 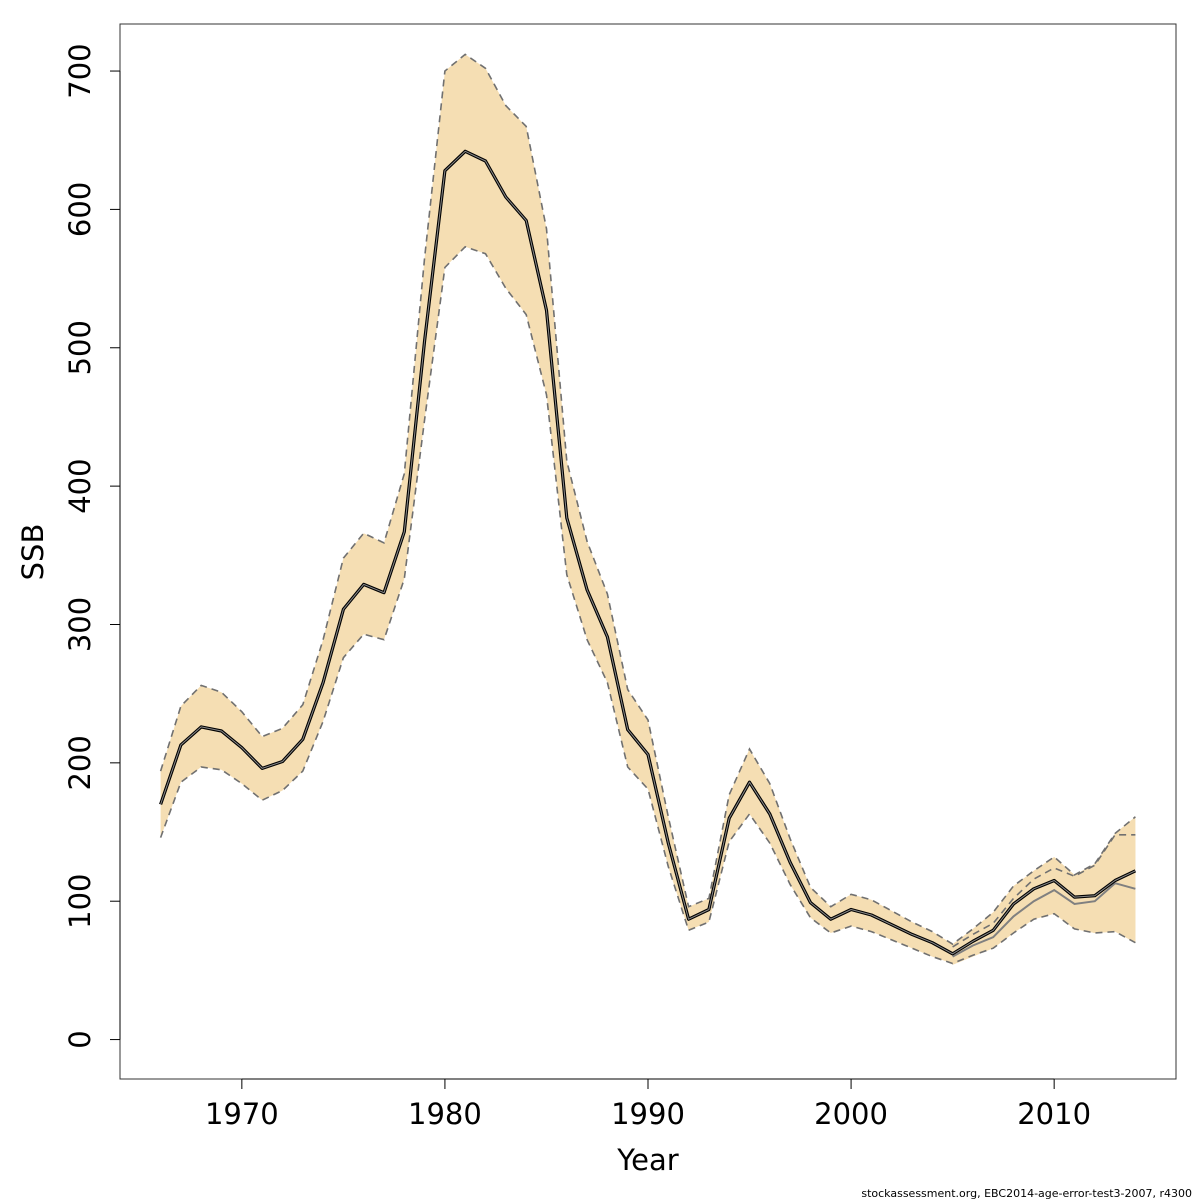 What do you see at coordinates (80, 485) in the screenshot?
I see `y-tick-label: 400` at bounding box center [80, 485].